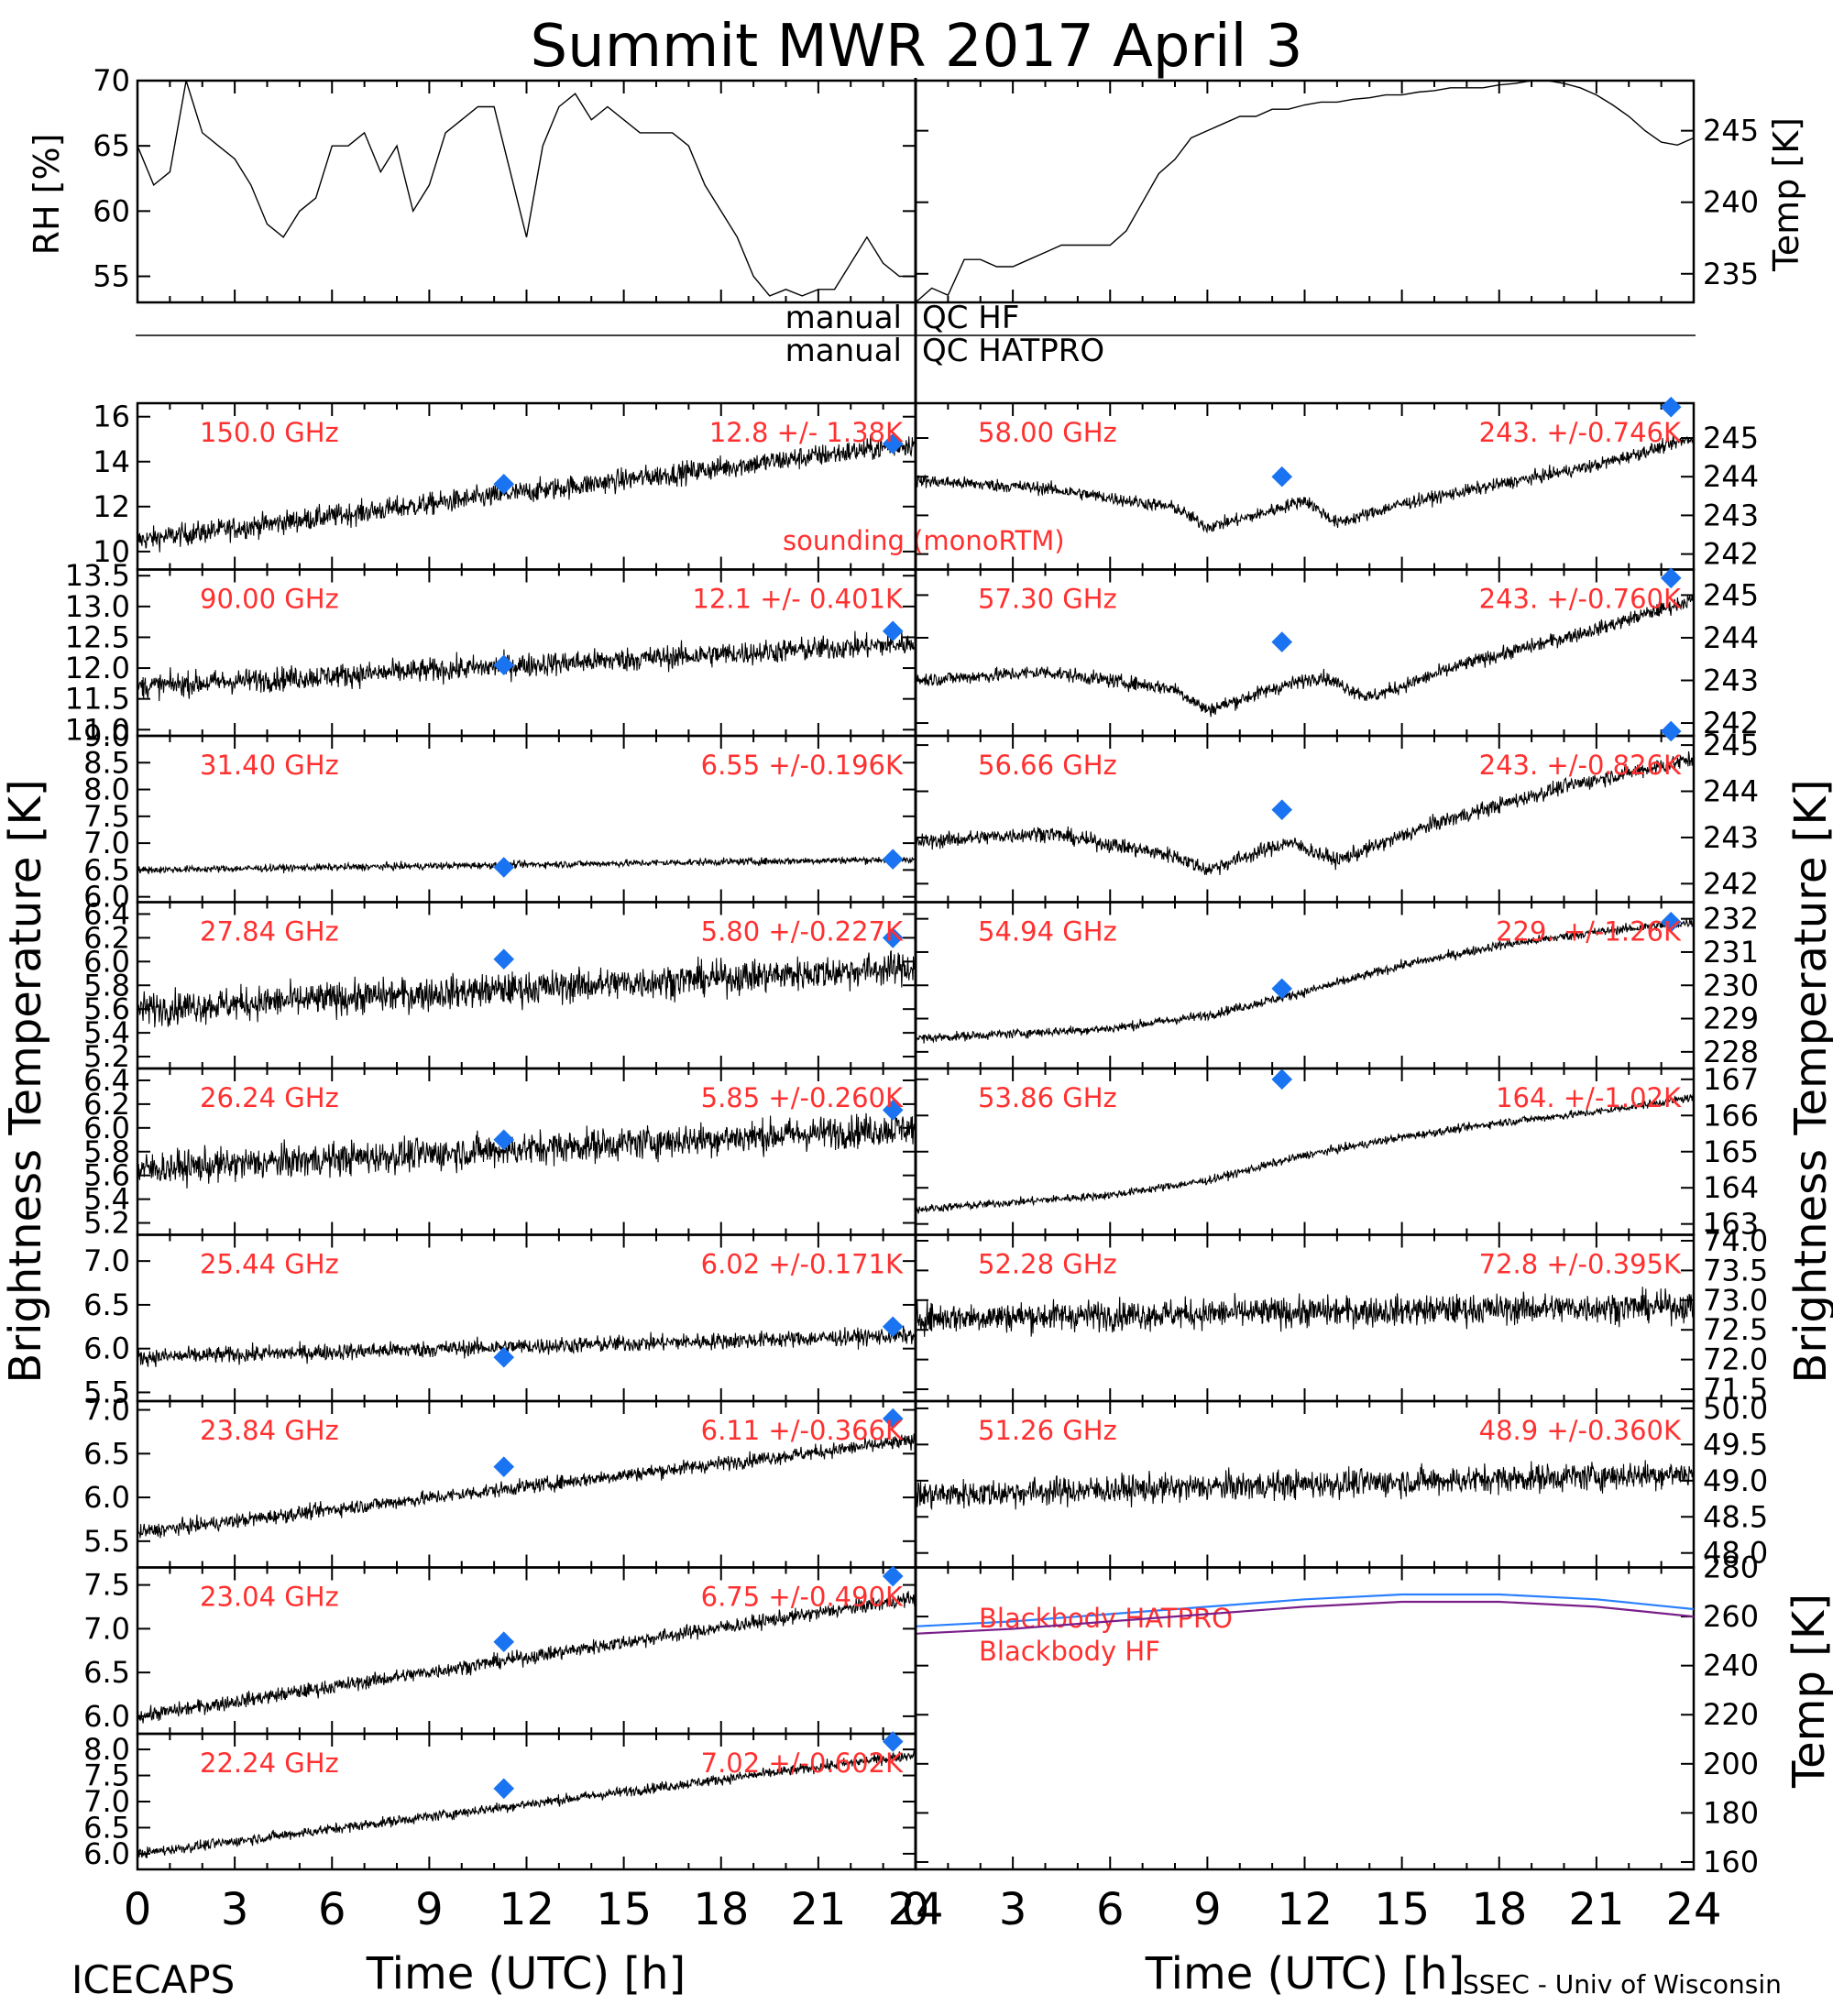 The image size is (1833, 2016). Describe the element at coordinates (106, 913) in the screenshot. I see `k2784-ytick-label: 6.4` at that location.